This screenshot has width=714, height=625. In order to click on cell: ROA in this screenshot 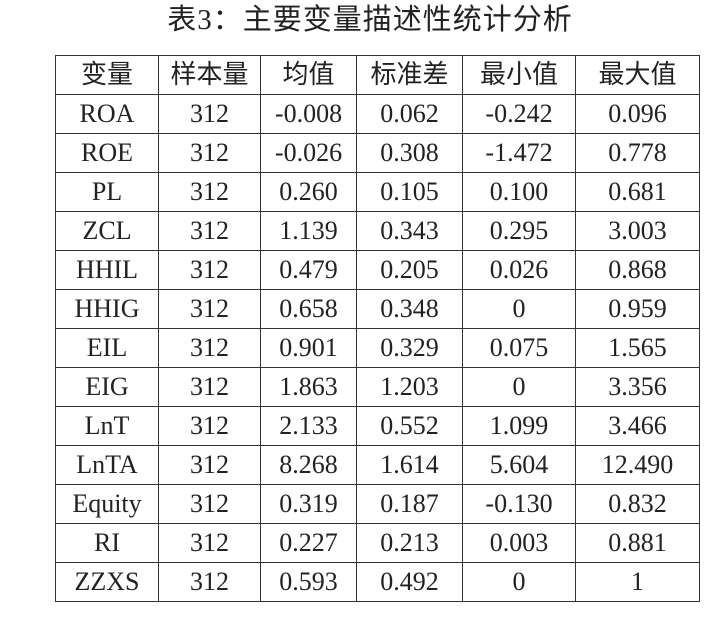, I will do `click(107, 114)`.